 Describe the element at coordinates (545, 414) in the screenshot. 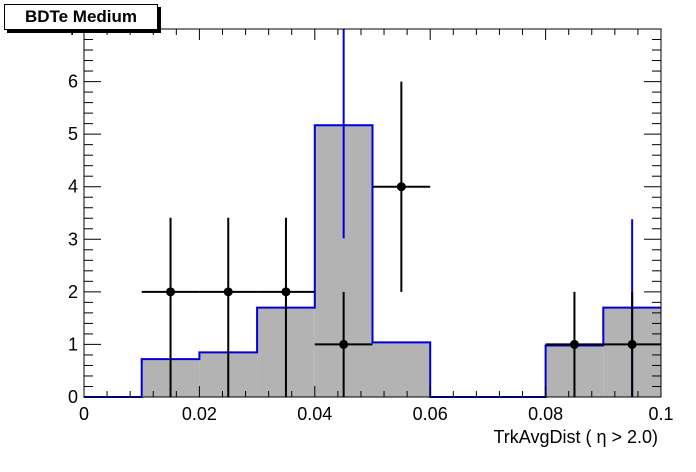

I see `x-tick-label: 0.08` at that location.